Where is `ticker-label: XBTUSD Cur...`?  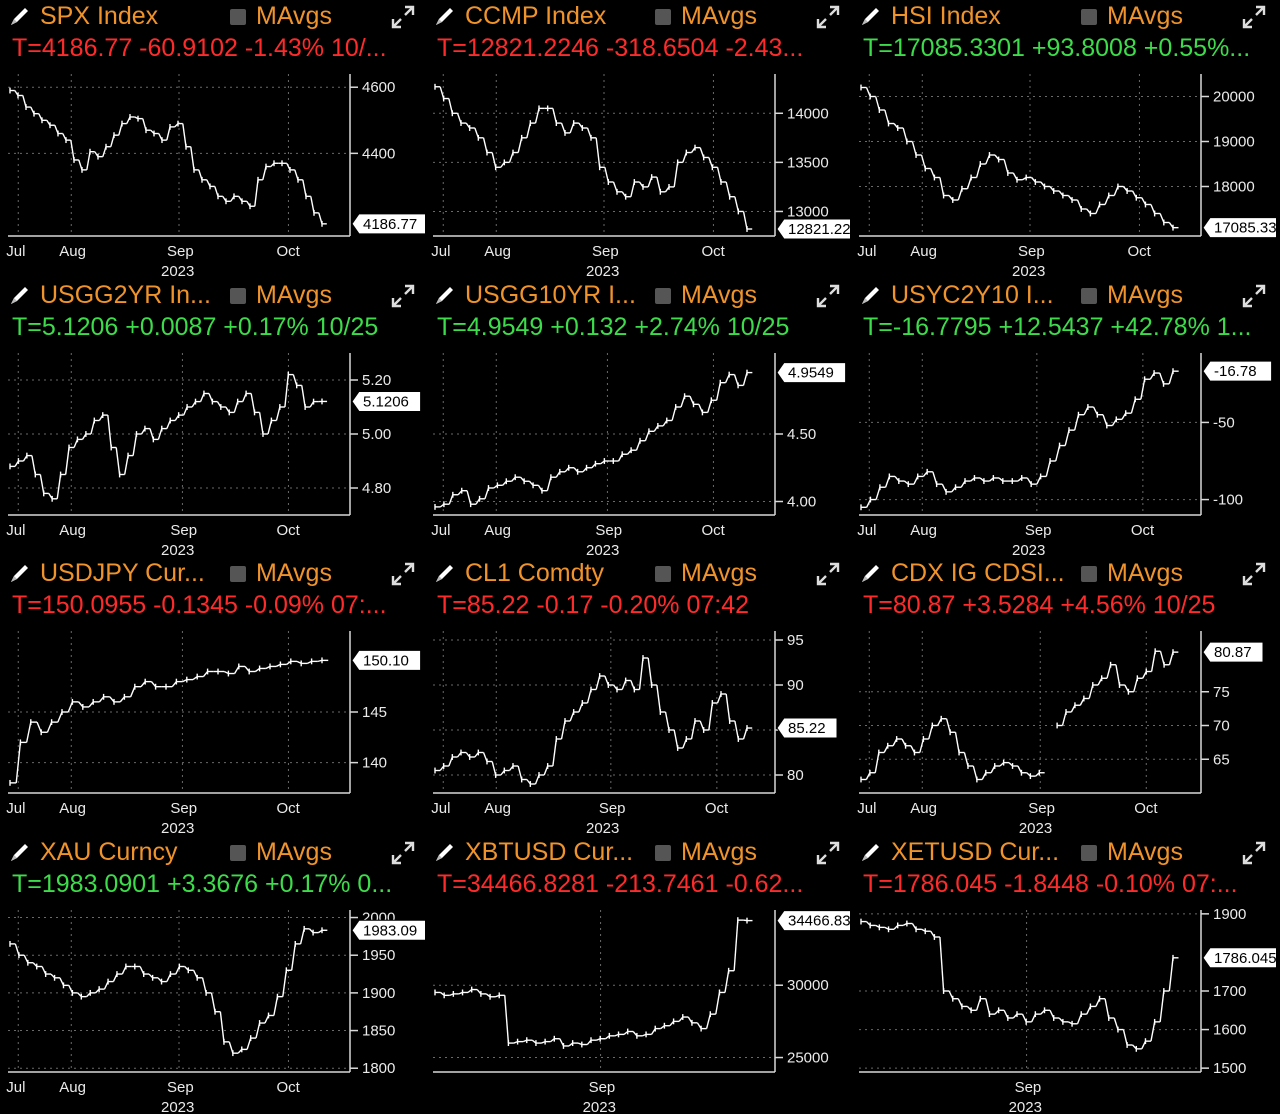 ticker-label: XBTUSD Cur... is located at coordinates (549, 852).